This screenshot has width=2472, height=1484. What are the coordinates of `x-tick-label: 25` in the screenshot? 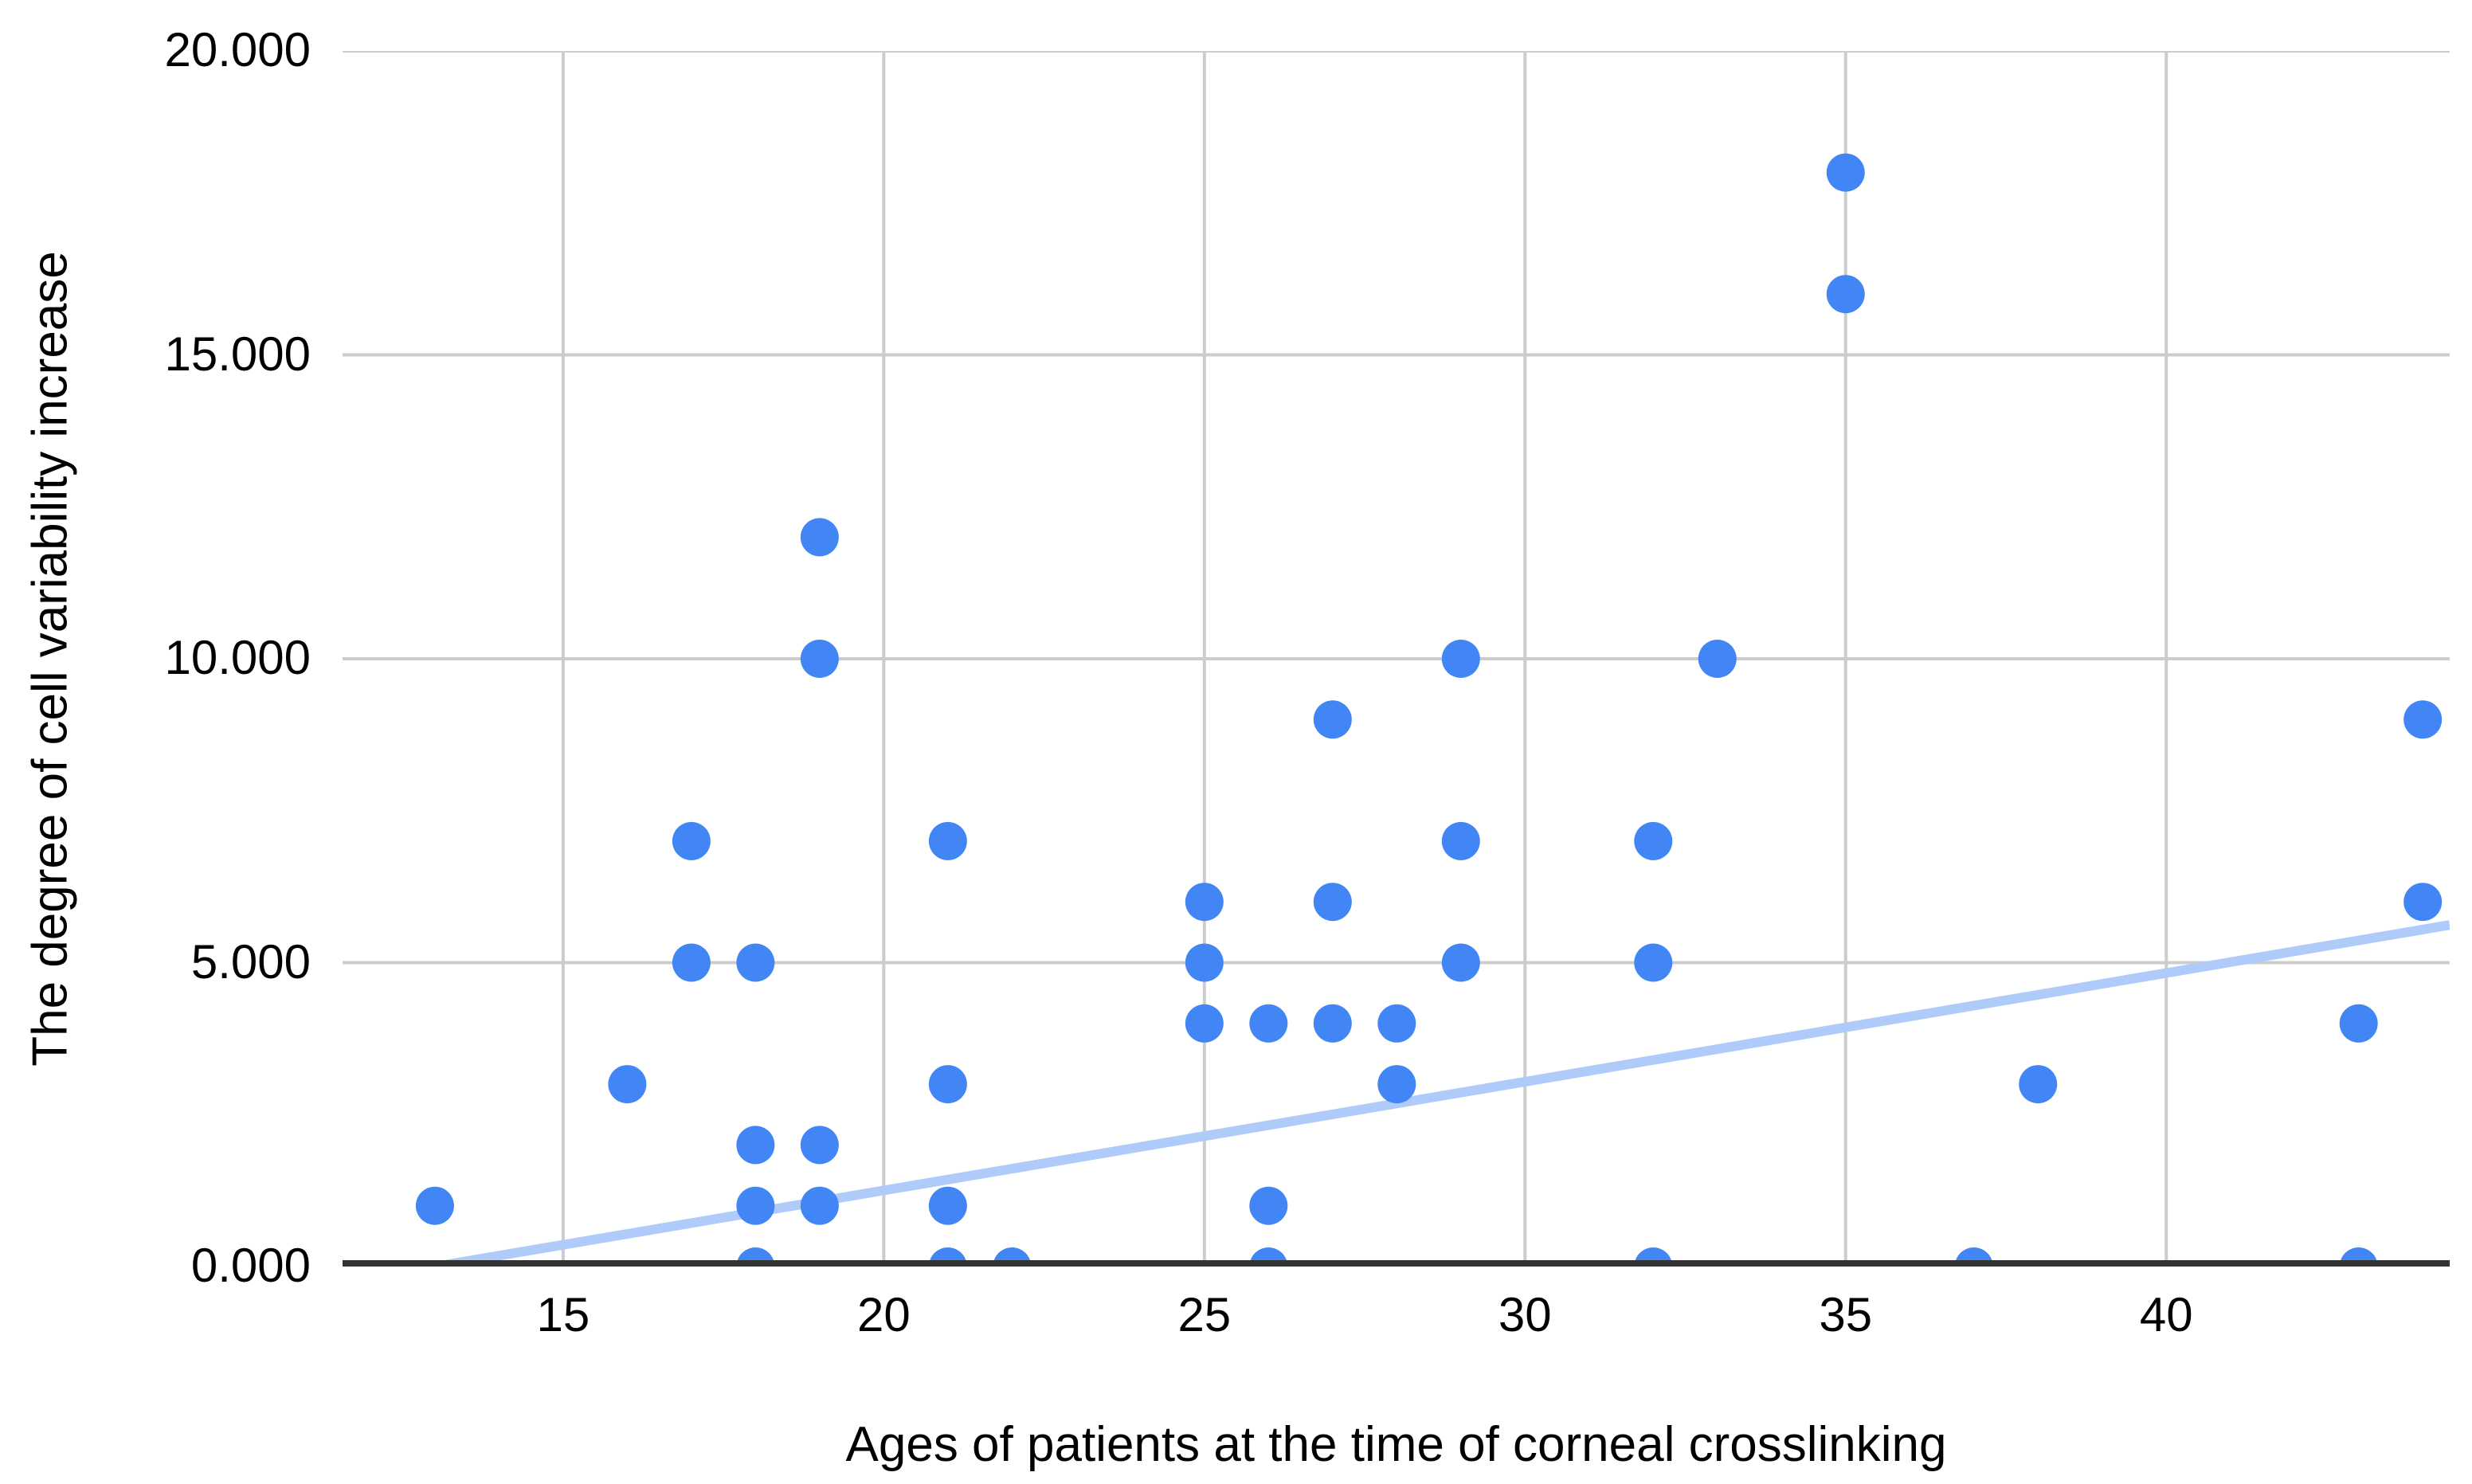 It's located at (1204, 1314).